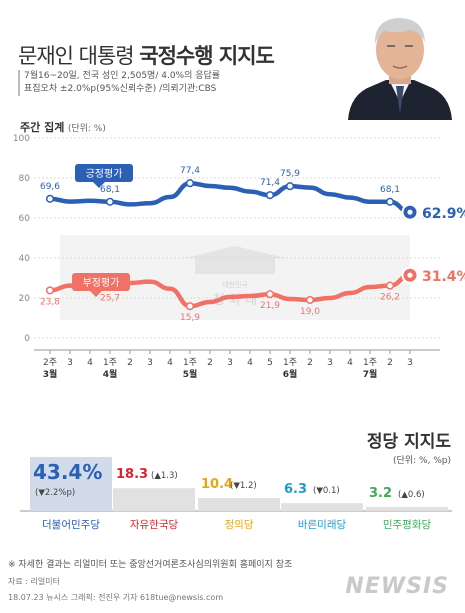 This screenshot has width=465, height=613. Describe the element at coordinates (326, 491) in the screenshot. I see `party-change-label: (▼0.1)` at that location.